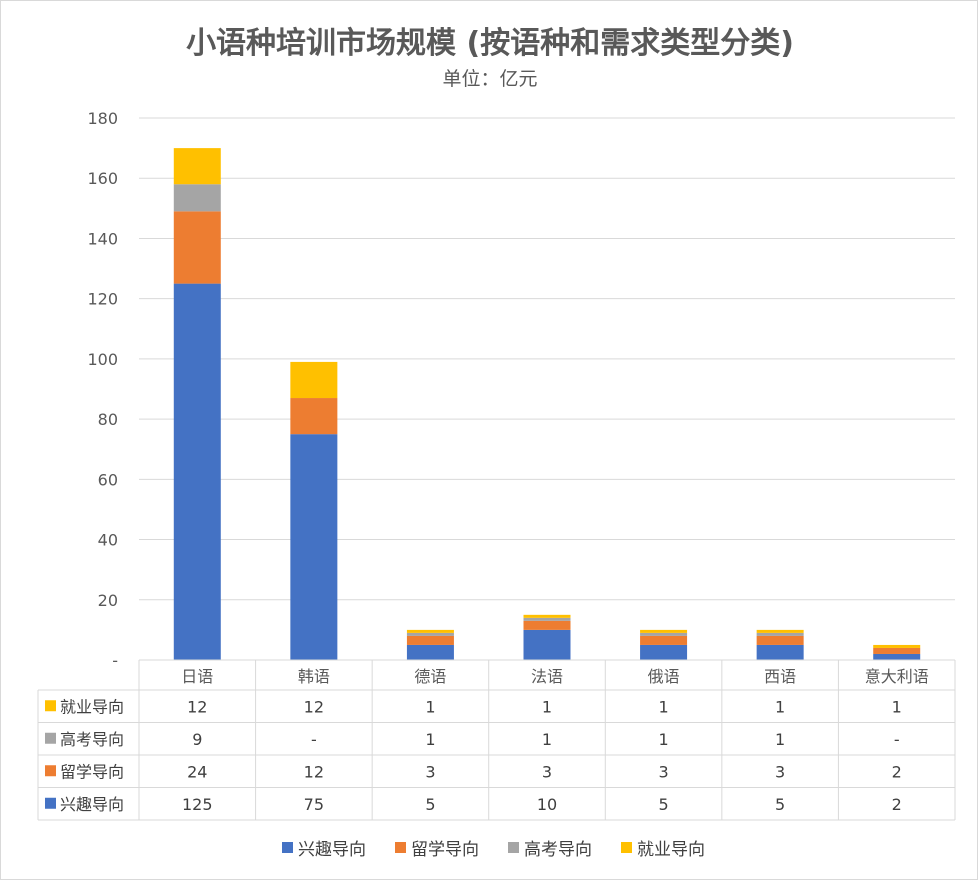 This screenshot has height=881, width=978. What do you see at coordinates (314, 676) in the screenshot?
I see `category-label: 韩语` at bounding box center [314, 676].